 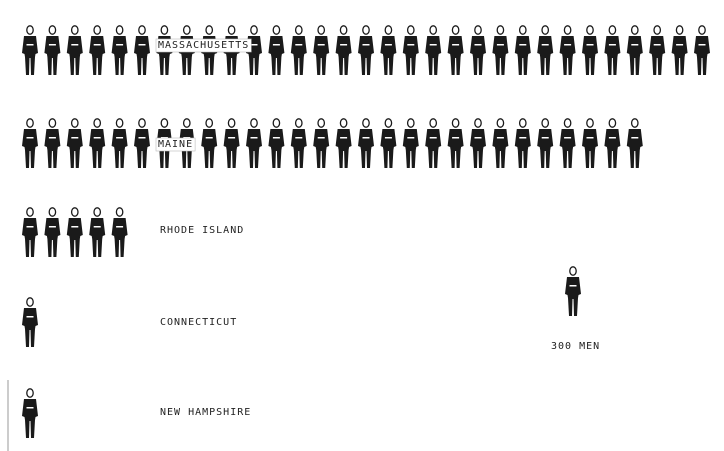 I want to click on category-label: MAINE, so click(x=175, y=144).